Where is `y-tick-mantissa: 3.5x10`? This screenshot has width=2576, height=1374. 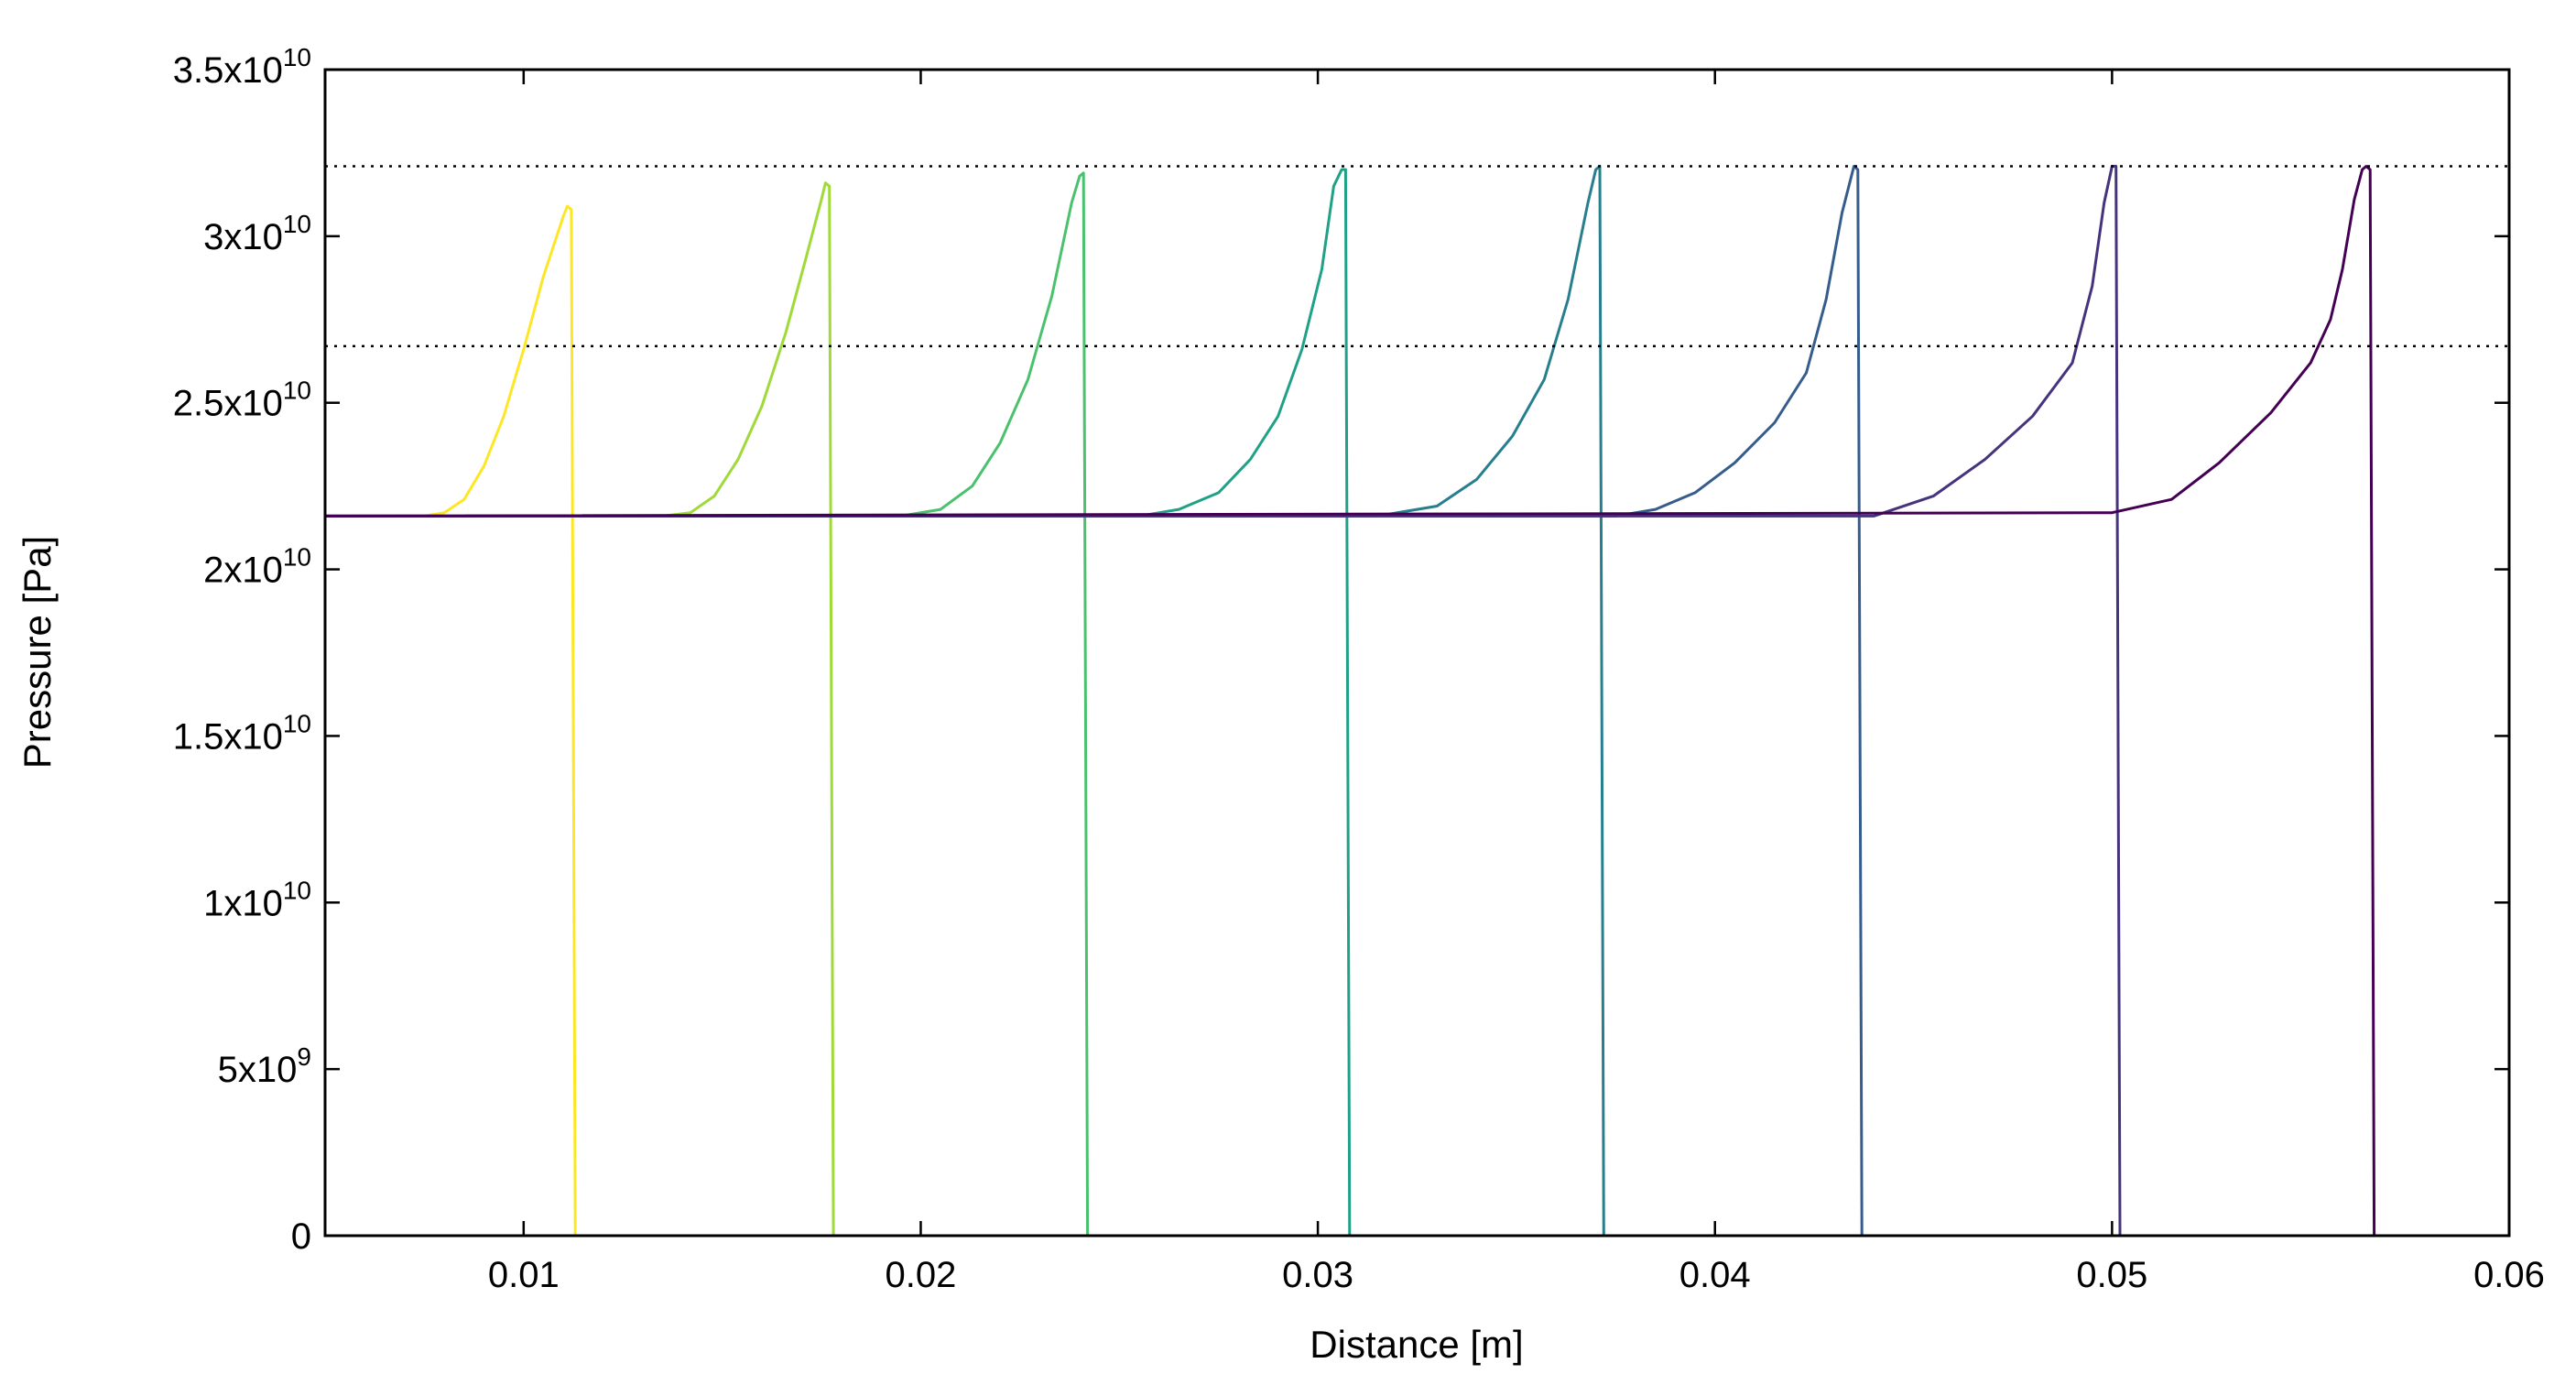
y-tick-mantissa: 3.5x10 is located at coordinates (228, 70).